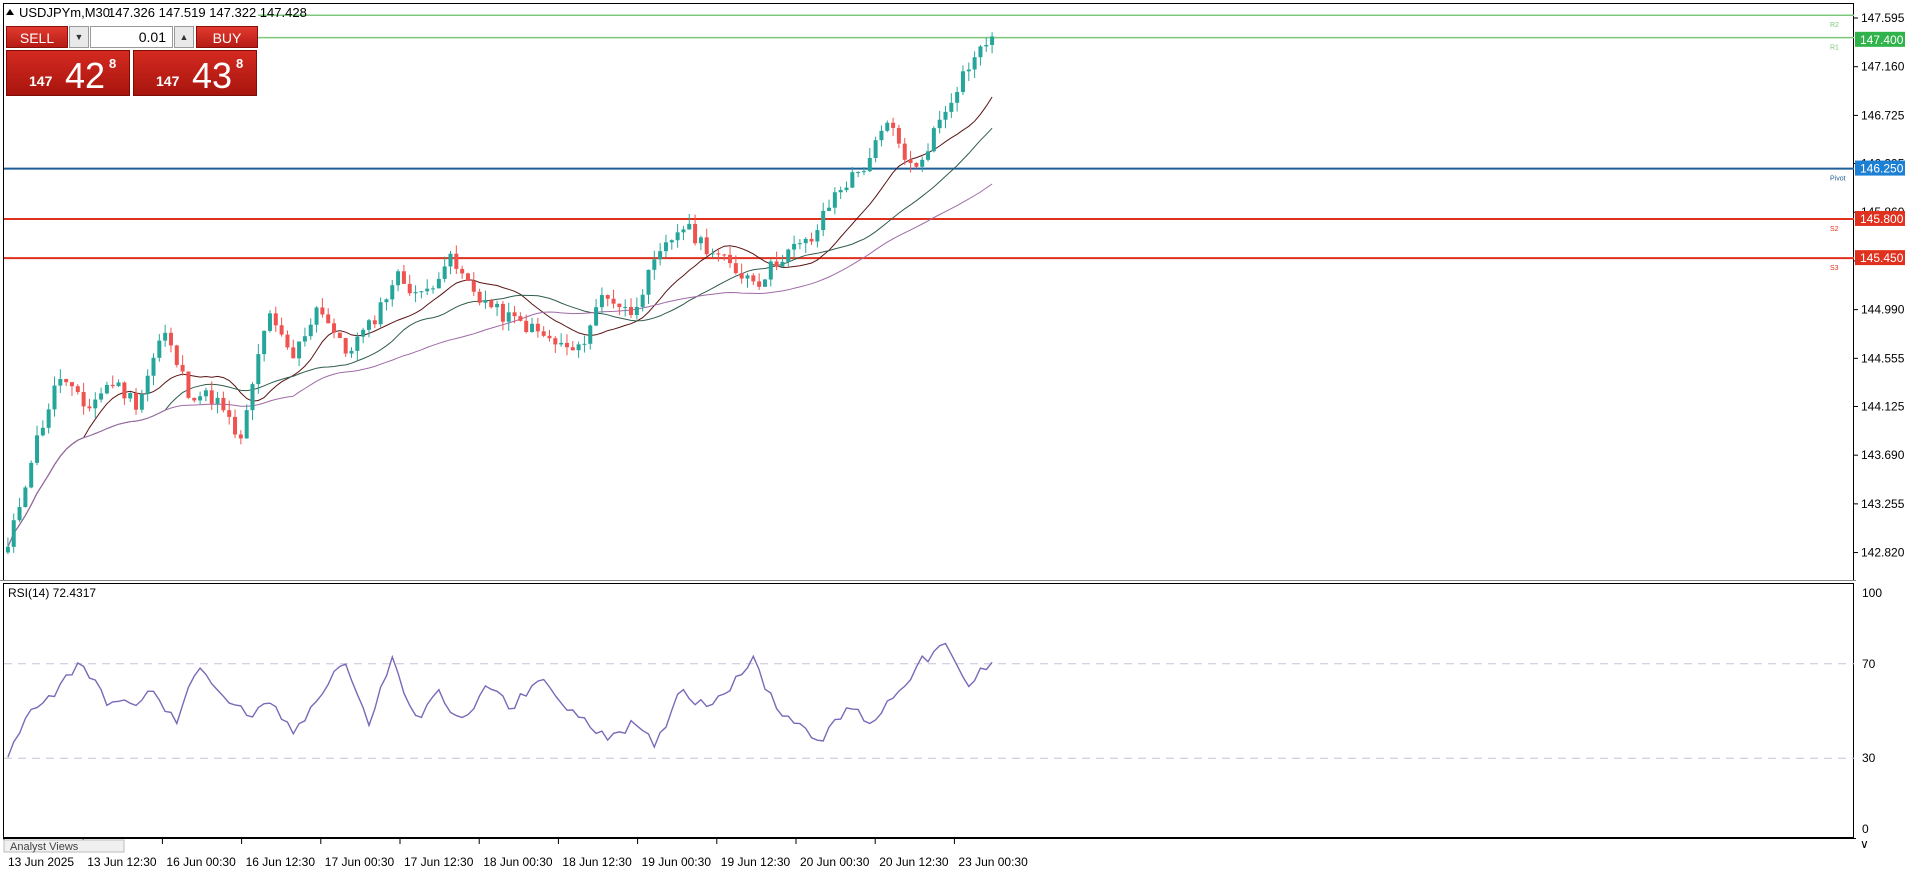  Describe the element at coordinates (1834, 48) in the screenshot. I see `level-label-r1: R1` at that location.